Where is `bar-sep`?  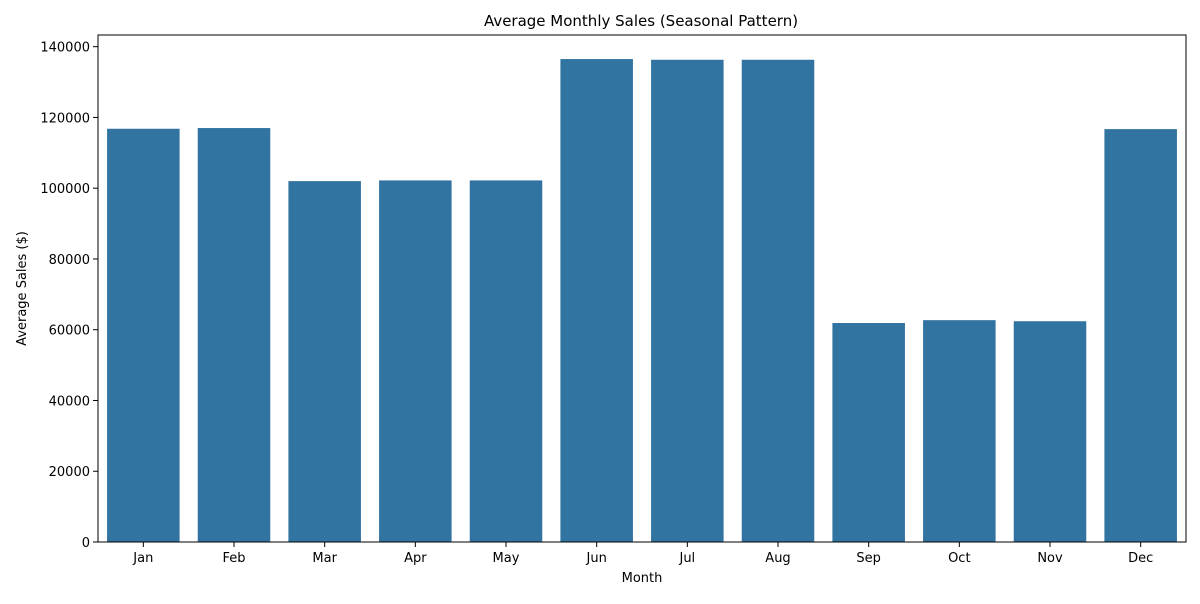 bar-sep is located at coordinates (868, 432).